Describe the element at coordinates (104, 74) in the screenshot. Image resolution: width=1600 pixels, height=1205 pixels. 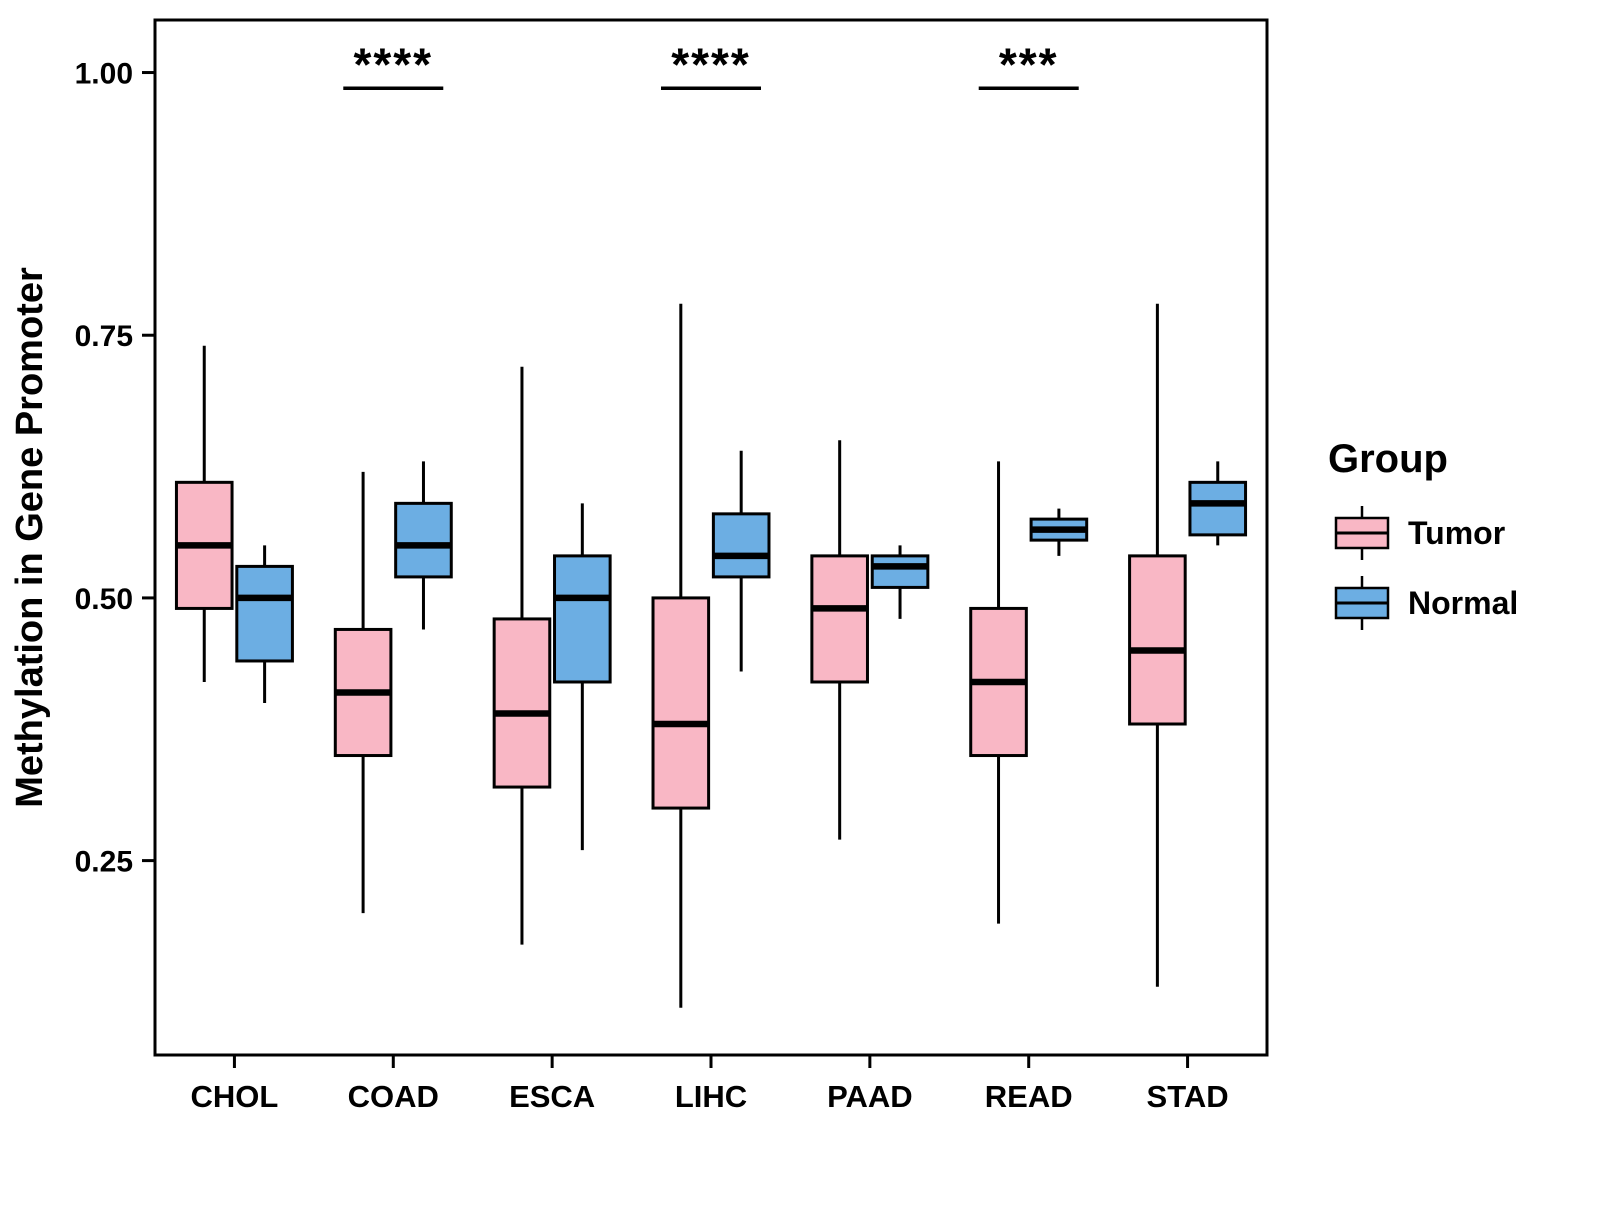
I see `y-tick-label: 1.00` at that location.